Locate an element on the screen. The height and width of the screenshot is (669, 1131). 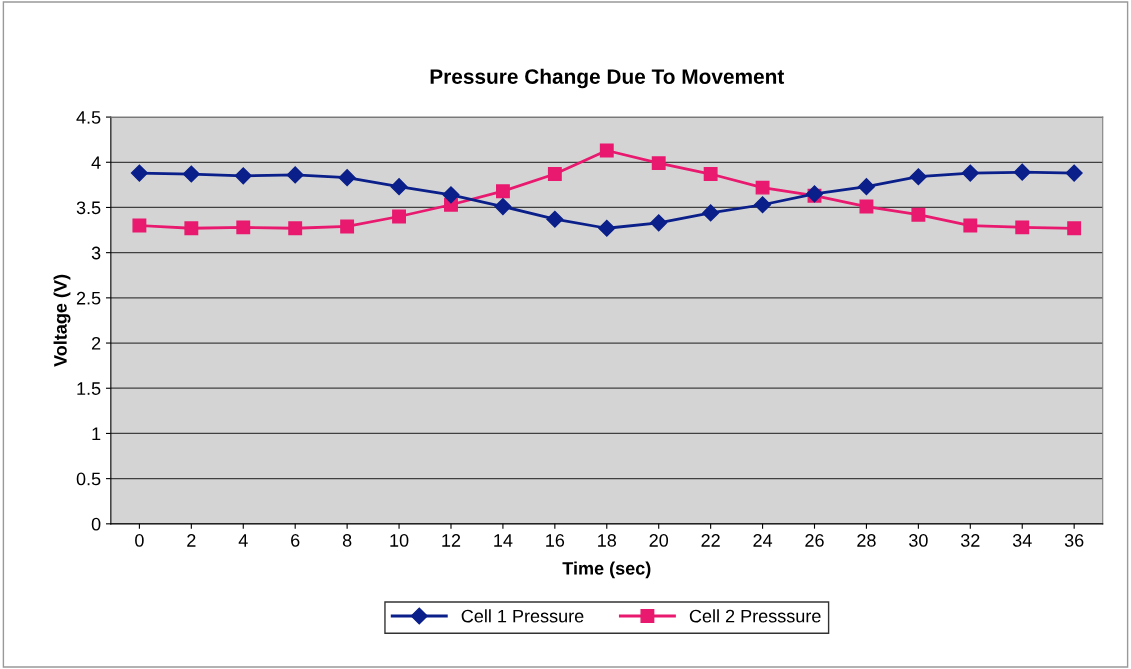
x-axis-title: Time (sec) is located at coordinates (606, 570).